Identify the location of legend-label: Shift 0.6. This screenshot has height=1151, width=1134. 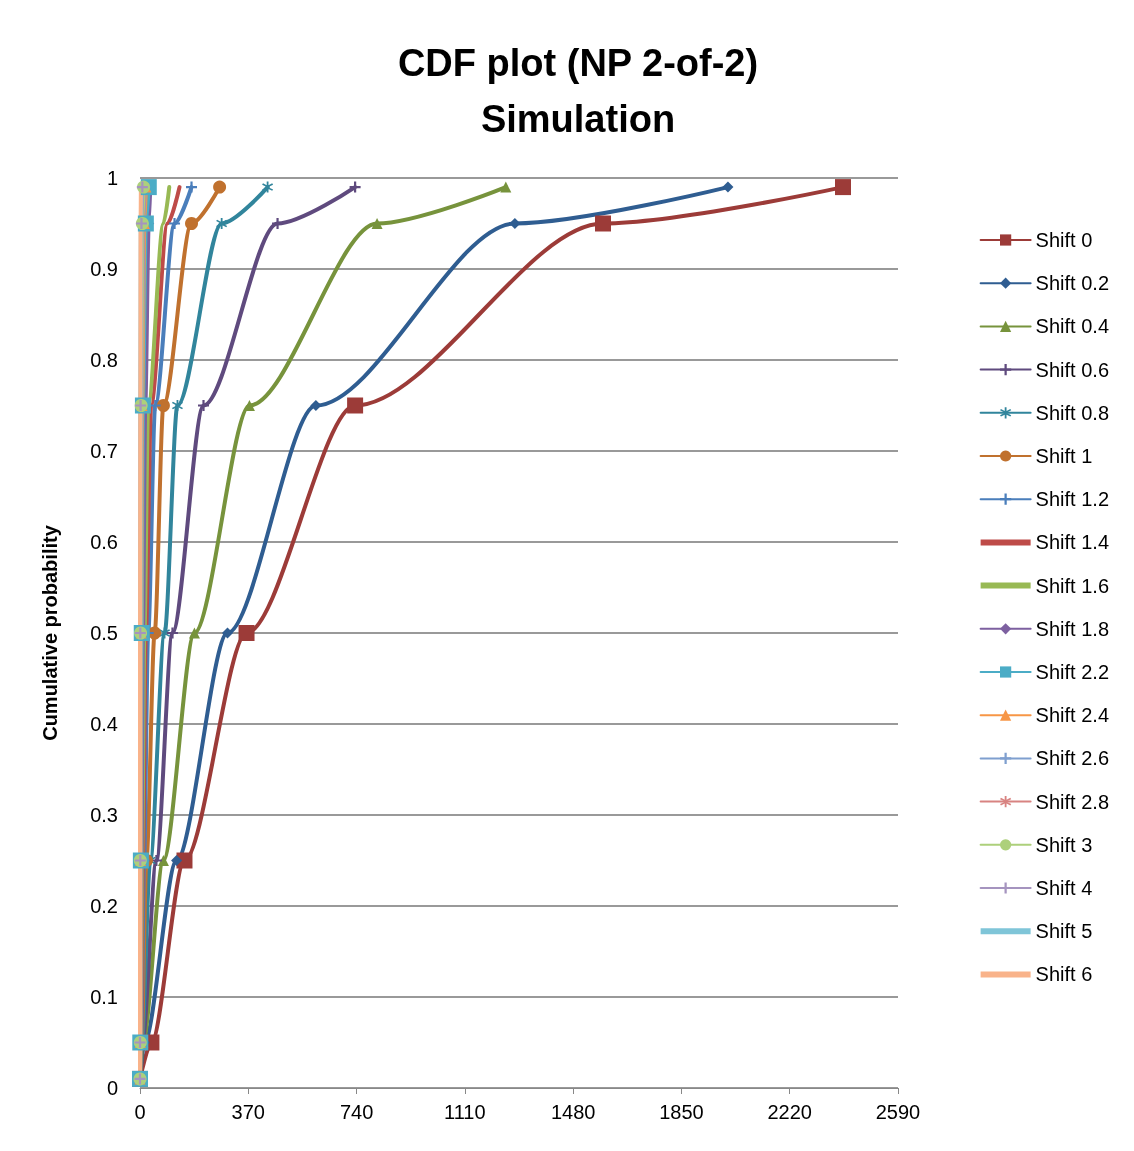
(1072, 369).